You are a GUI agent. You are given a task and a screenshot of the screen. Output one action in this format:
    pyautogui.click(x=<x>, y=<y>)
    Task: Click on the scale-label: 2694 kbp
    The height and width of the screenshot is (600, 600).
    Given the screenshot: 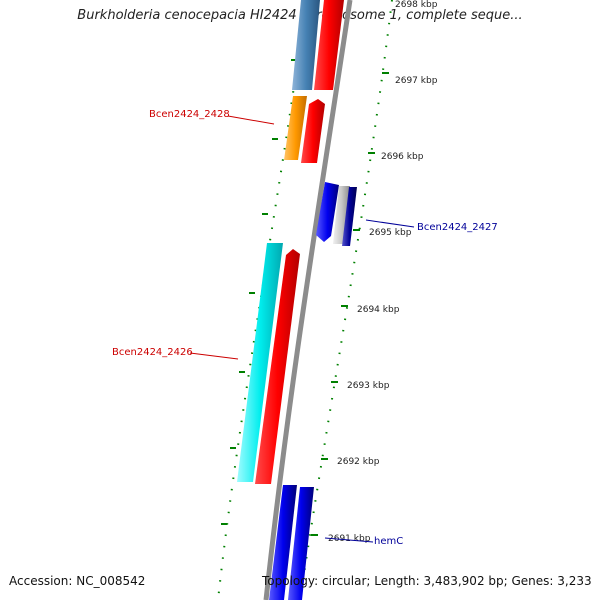 What is the action you would take?
    pyautogui.click(x=378, y=310)
    